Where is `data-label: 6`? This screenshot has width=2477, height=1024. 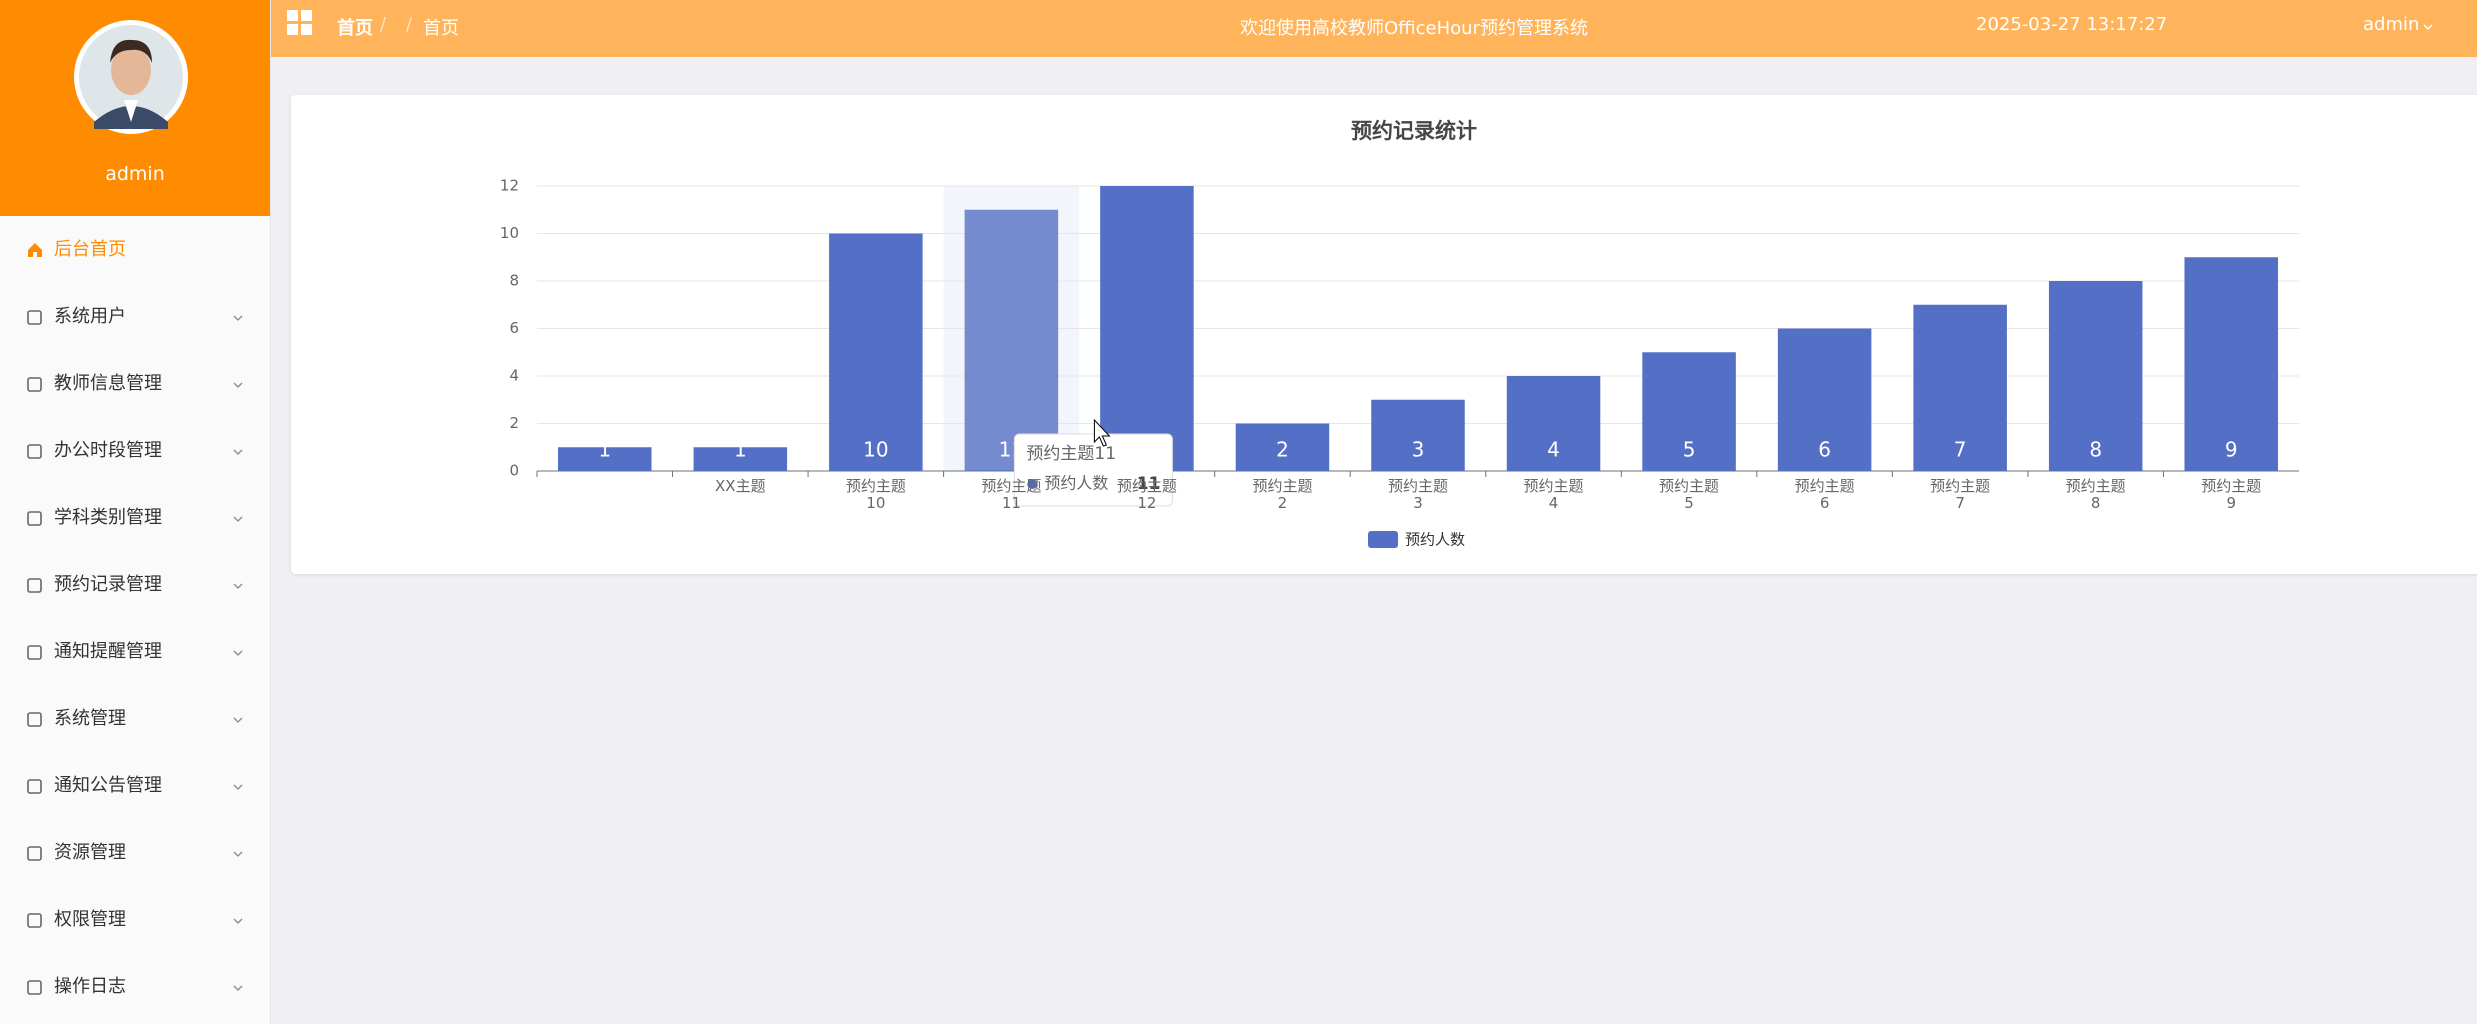
data-label: 6 is located at coordinates (1824, 450).